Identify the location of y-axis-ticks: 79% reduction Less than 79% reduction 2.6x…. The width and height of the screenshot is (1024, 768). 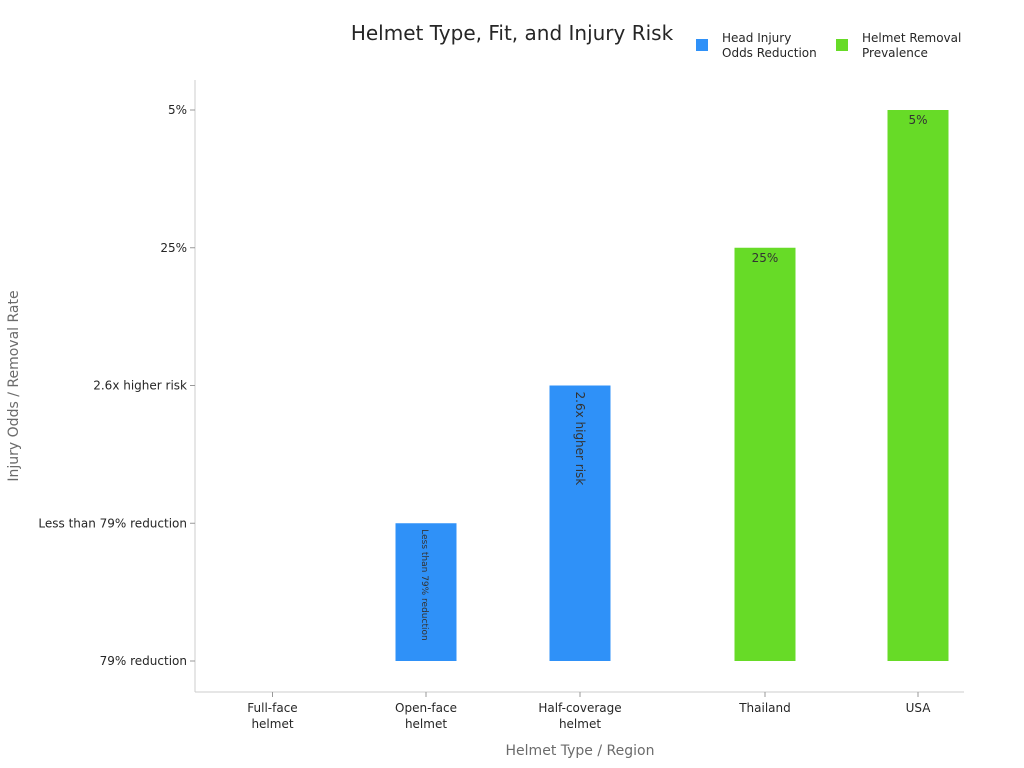
(116, 385).